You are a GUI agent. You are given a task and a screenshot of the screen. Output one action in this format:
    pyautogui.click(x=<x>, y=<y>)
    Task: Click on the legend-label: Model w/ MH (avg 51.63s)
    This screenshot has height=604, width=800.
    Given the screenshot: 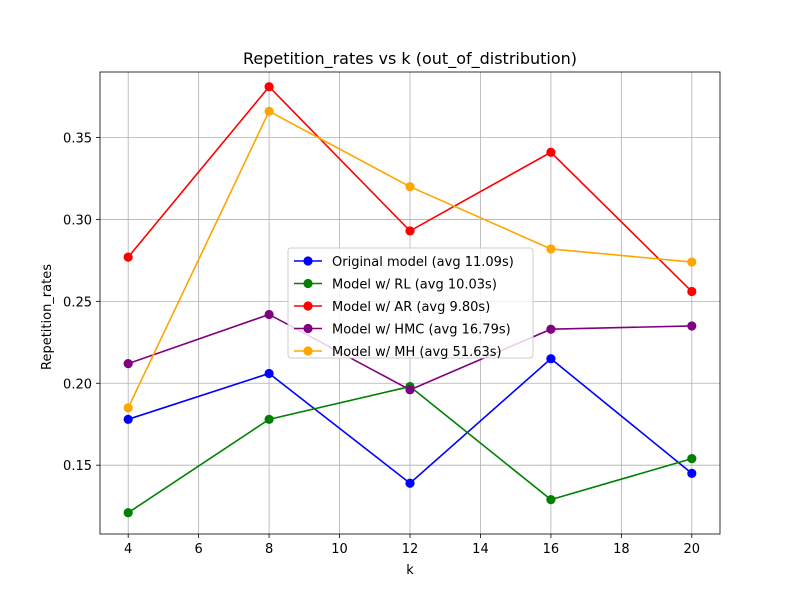 What is the action you would take?
    pyautogui.click(x=417, y=352)
    